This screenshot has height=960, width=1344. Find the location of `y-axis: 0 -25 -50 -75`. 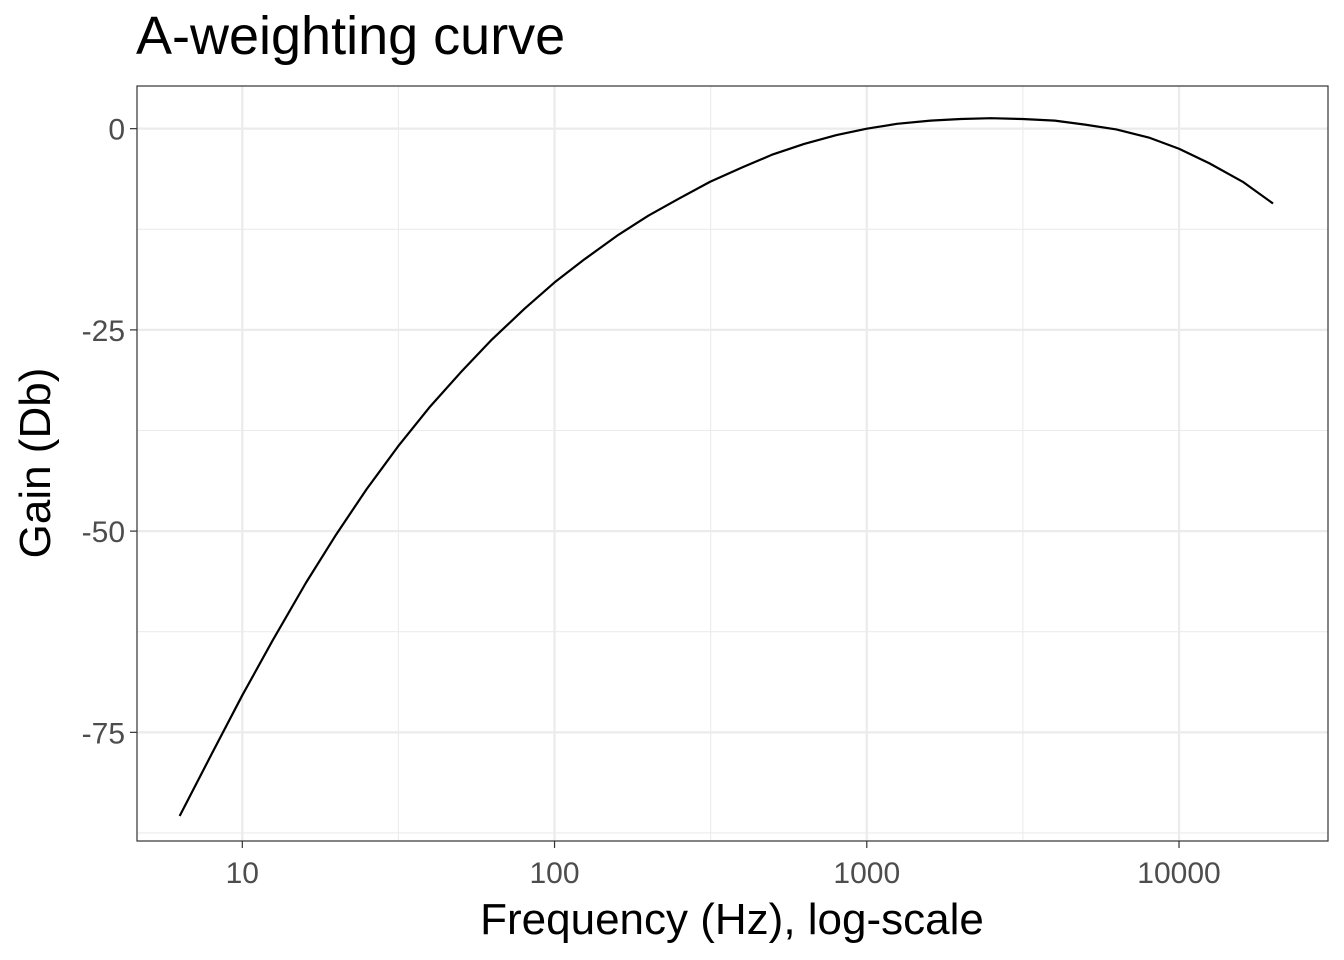

y-axis: 0 -25 -50 -75 is located at coordinates (109, 432).